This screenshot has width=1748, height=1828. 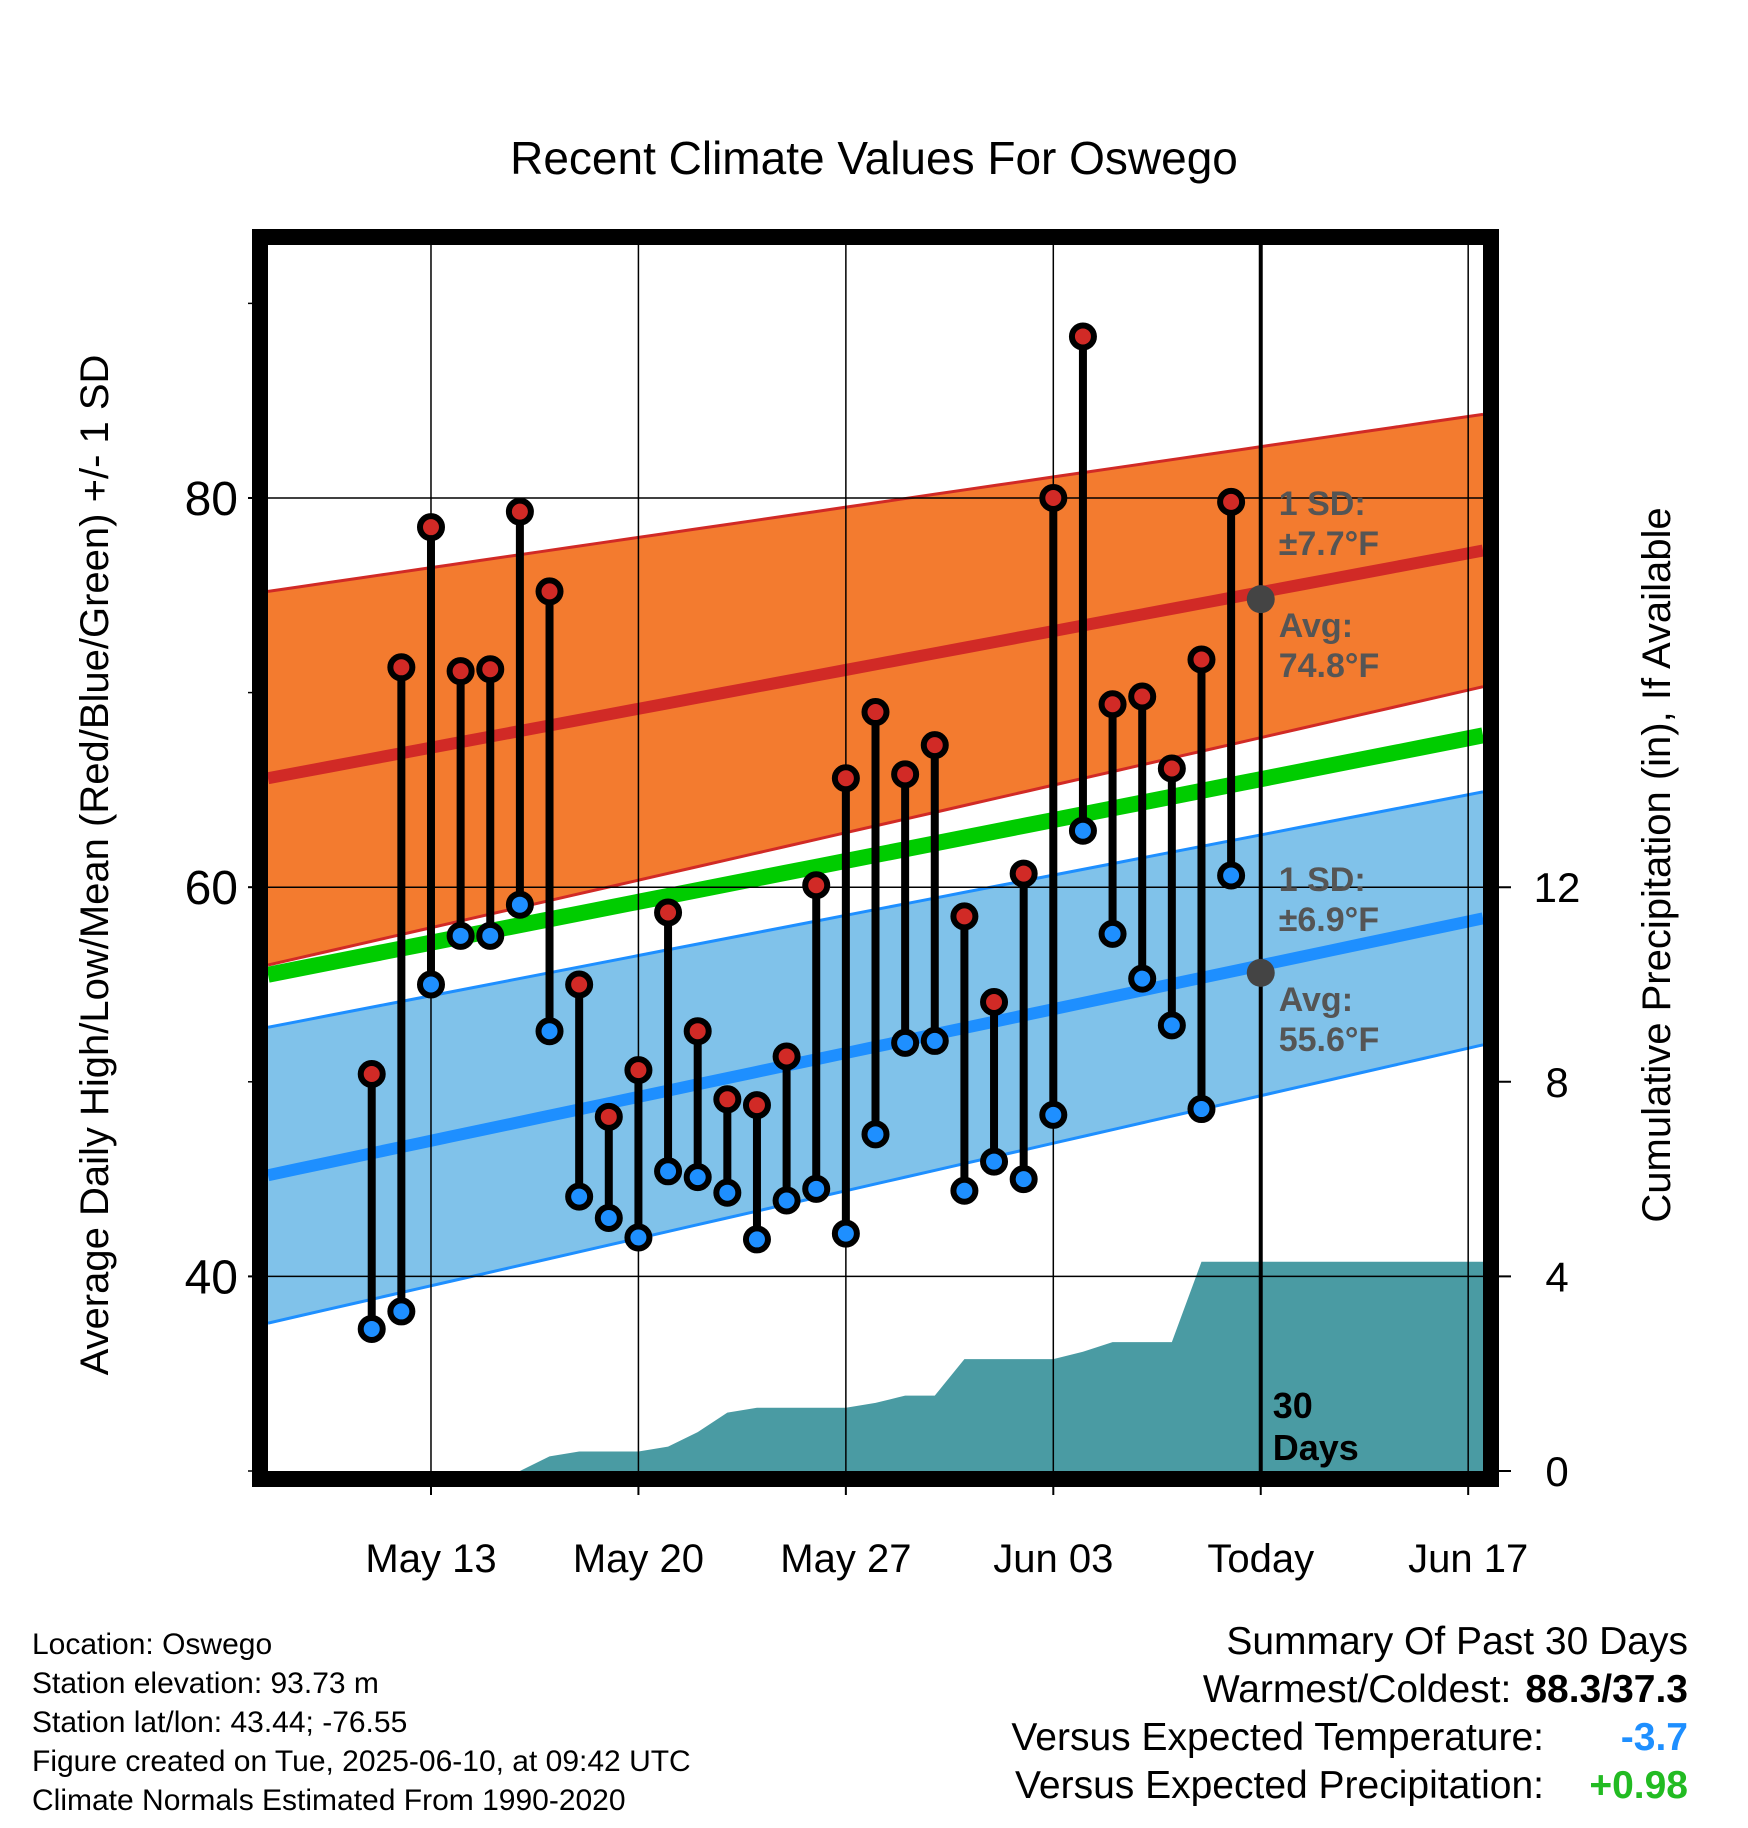 I want to click on high-band-upper-edge, so click(x=875, y=502).